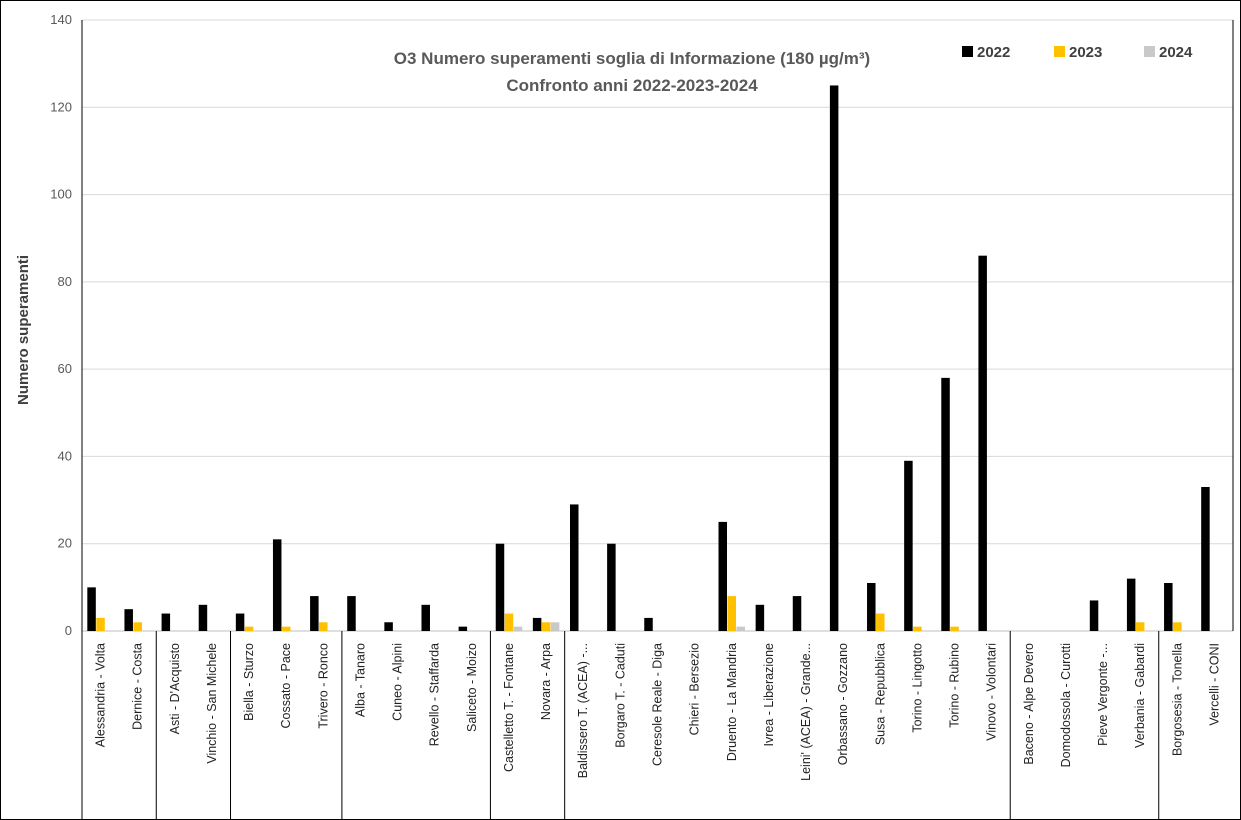 This screenshot has height=820, width=1241. I want to click on y-tick-label: 20, so click(65, 543).